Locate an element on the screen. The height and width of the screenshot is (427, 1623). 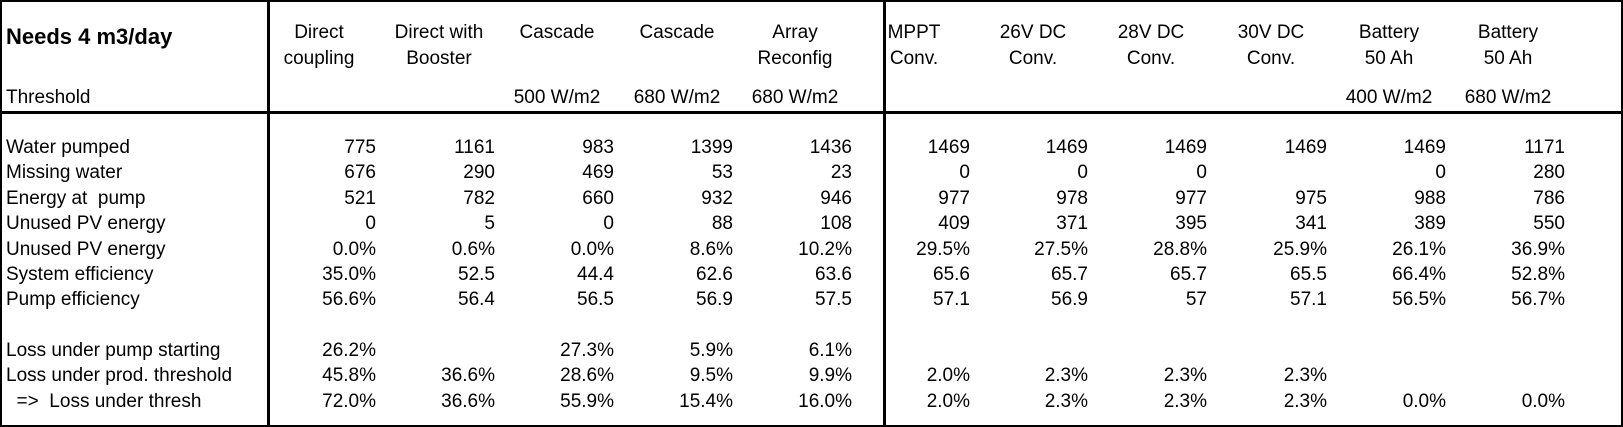
table-cell: 389 is located at coordinates (1430, 223).